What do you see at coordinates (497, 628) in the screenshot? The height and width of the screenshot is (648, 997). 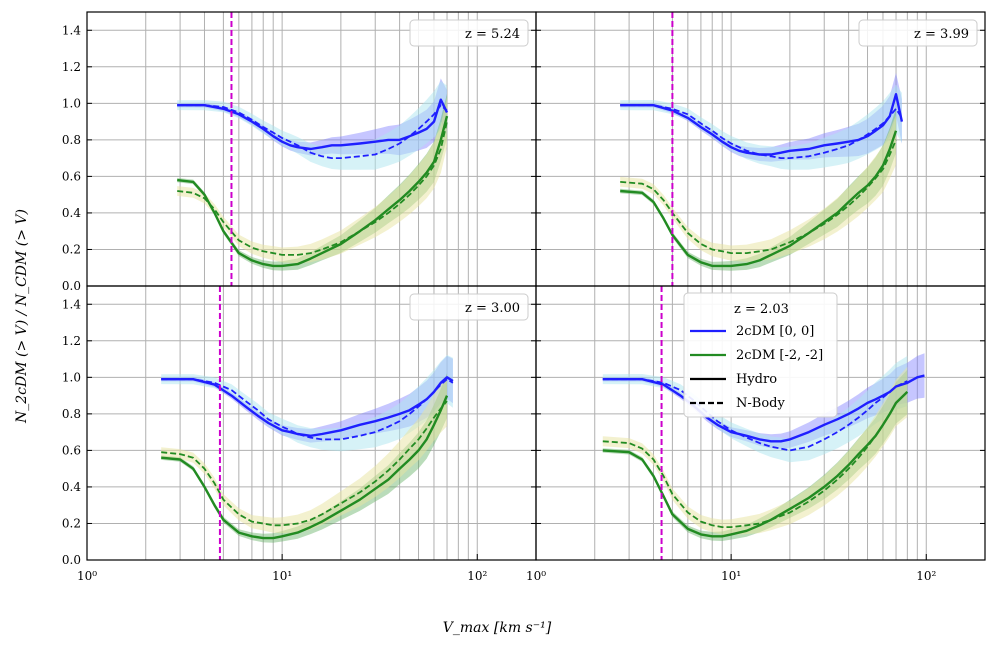 I see `x-axis-label: V_max [km s⁻¹]` at bounding box center [497, 628].